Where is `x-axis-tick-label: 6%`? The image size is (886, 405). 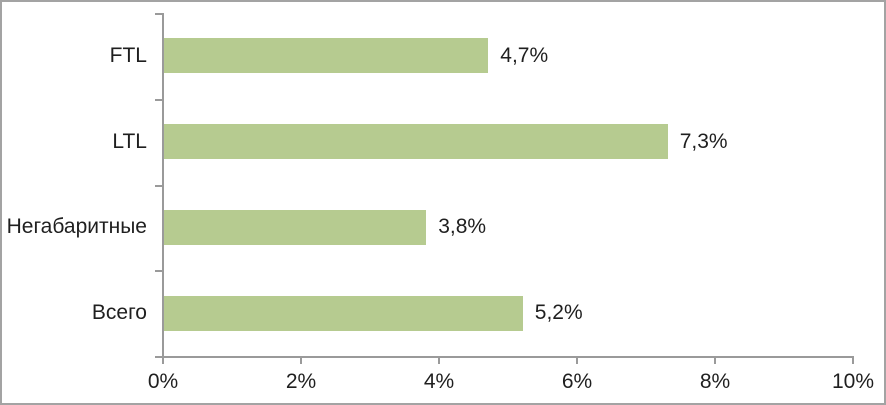 x-axis-tick-label: 6% is located at coordinates (577, 381).